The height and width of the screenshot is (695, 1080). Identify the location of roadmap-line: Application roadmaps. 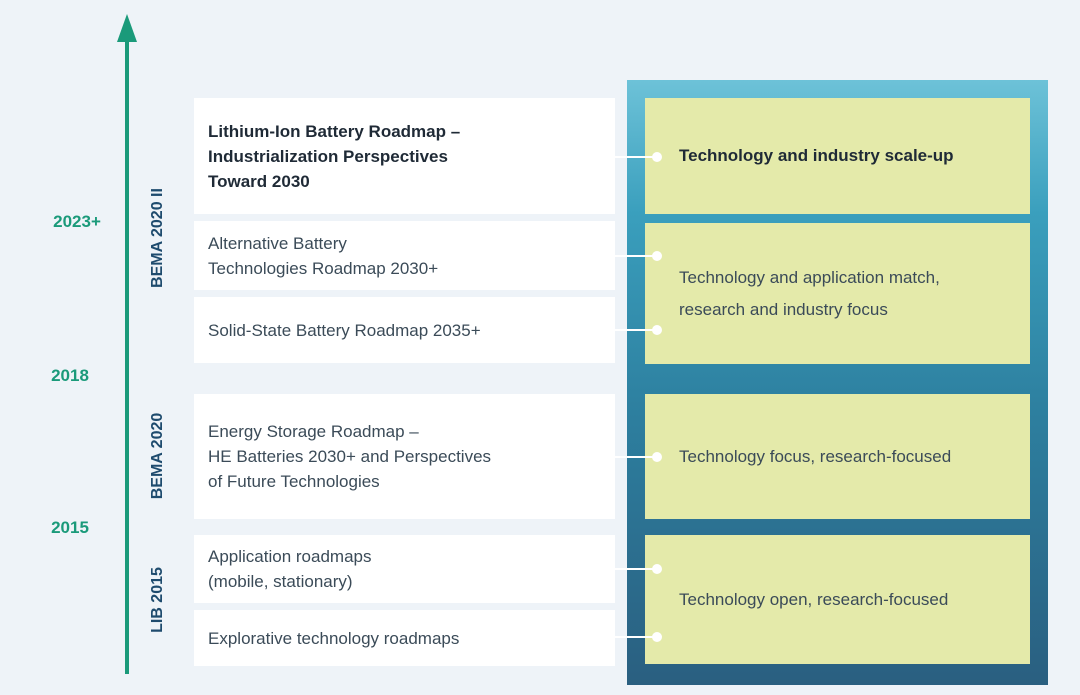
(290, 556).